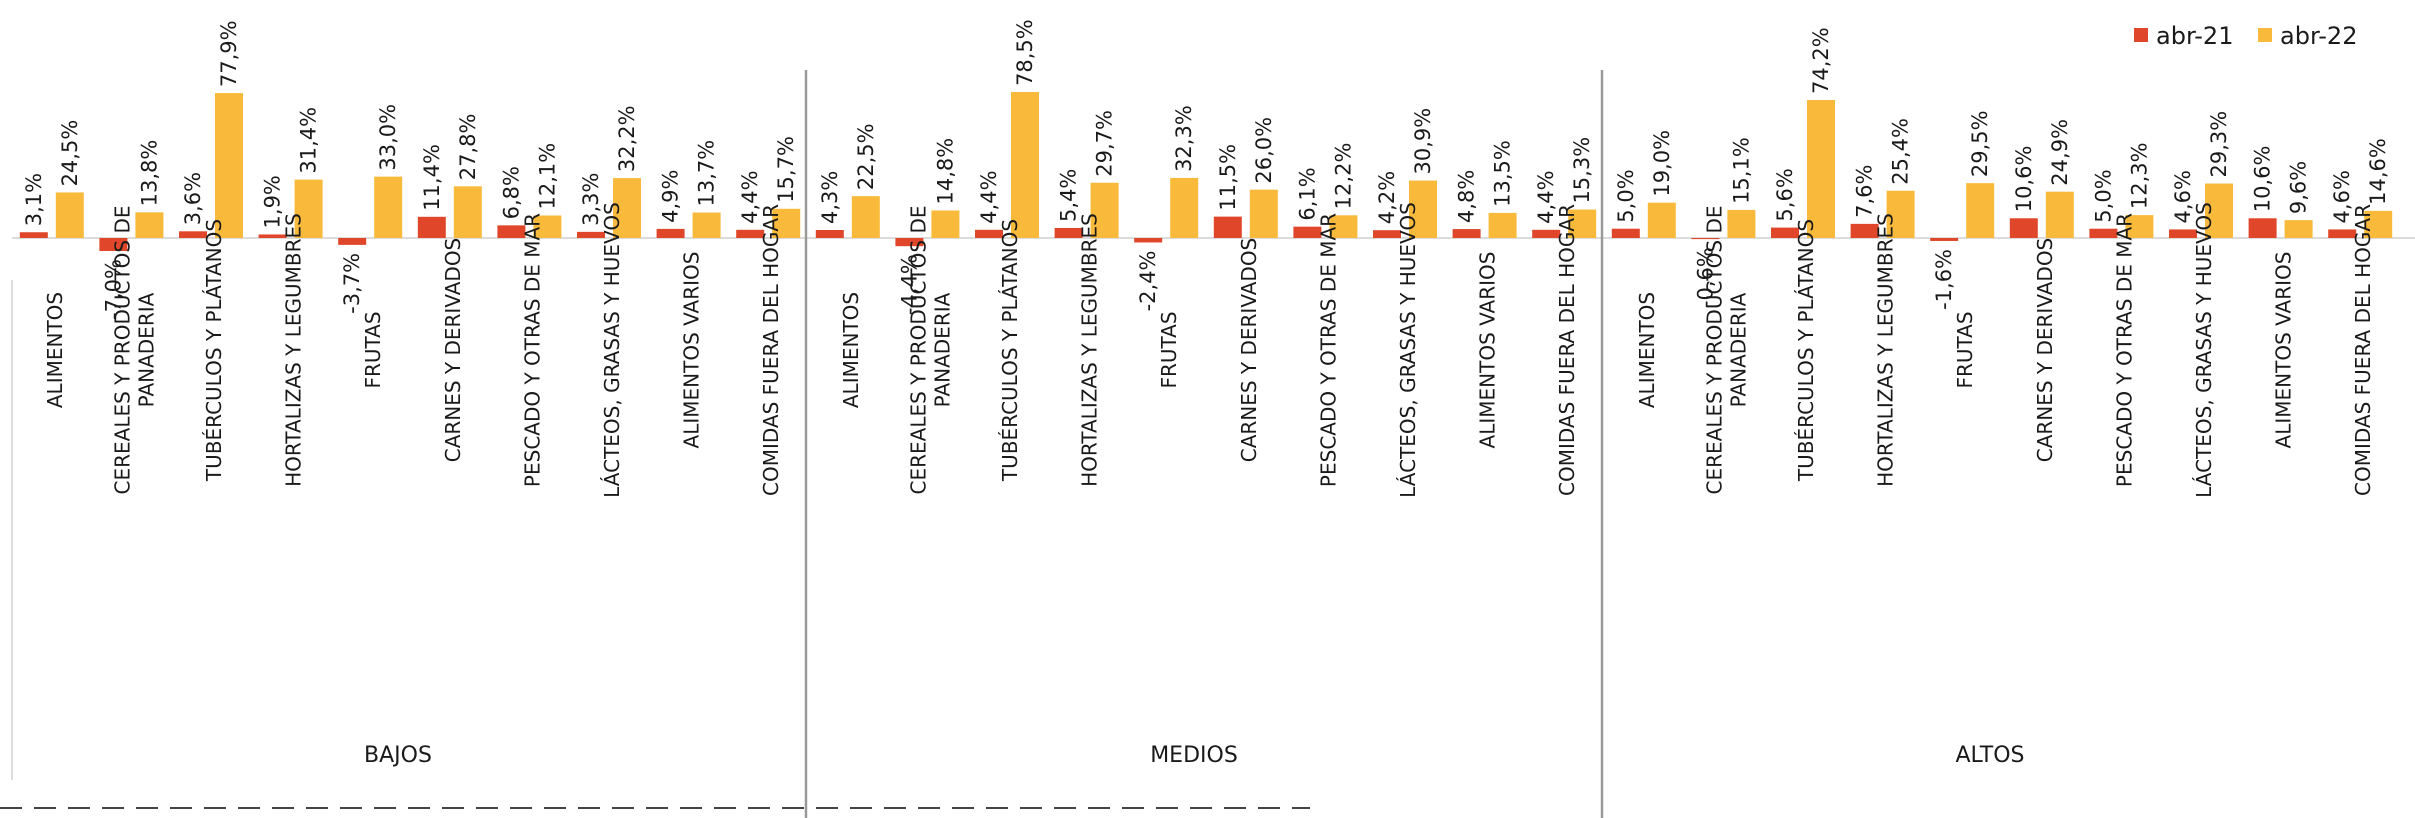  I want to click on category-label-bajos-8: ALIMENTOS VARIOS, so click(692, 350).